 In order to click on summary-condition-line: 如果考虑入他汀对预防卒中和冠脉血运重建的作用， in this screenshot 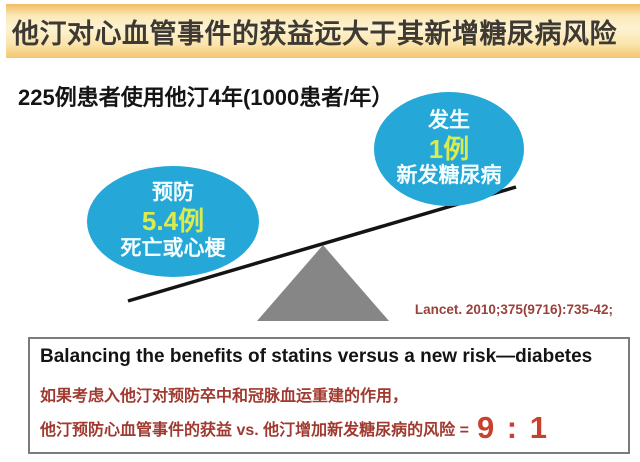, I will do `click(224, 396)`.